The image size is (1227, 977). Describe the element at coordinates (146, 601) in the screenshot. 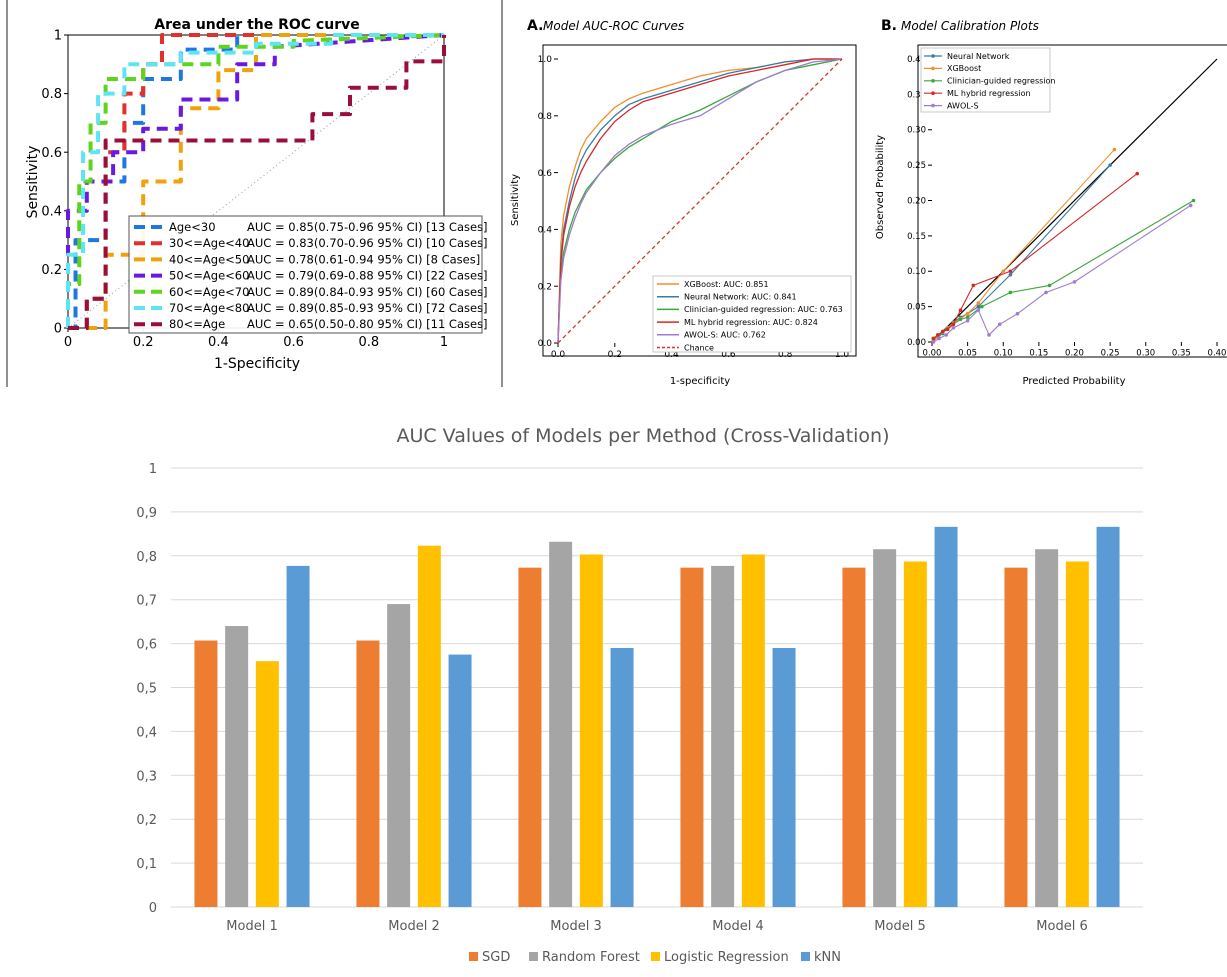

I see `y-tick-label: 0,7` at that location.